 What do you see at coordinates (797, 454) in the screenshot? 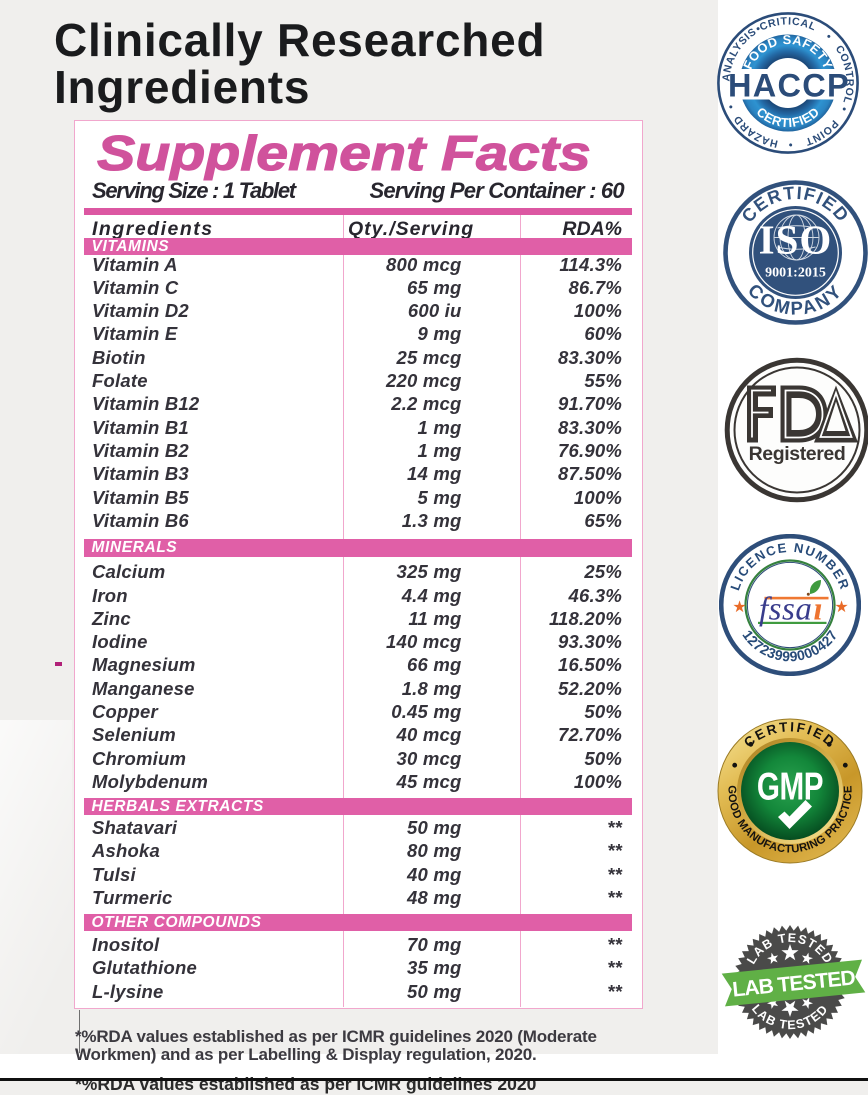
I see `svg-text: Registered` at bounding box center [797, 454].